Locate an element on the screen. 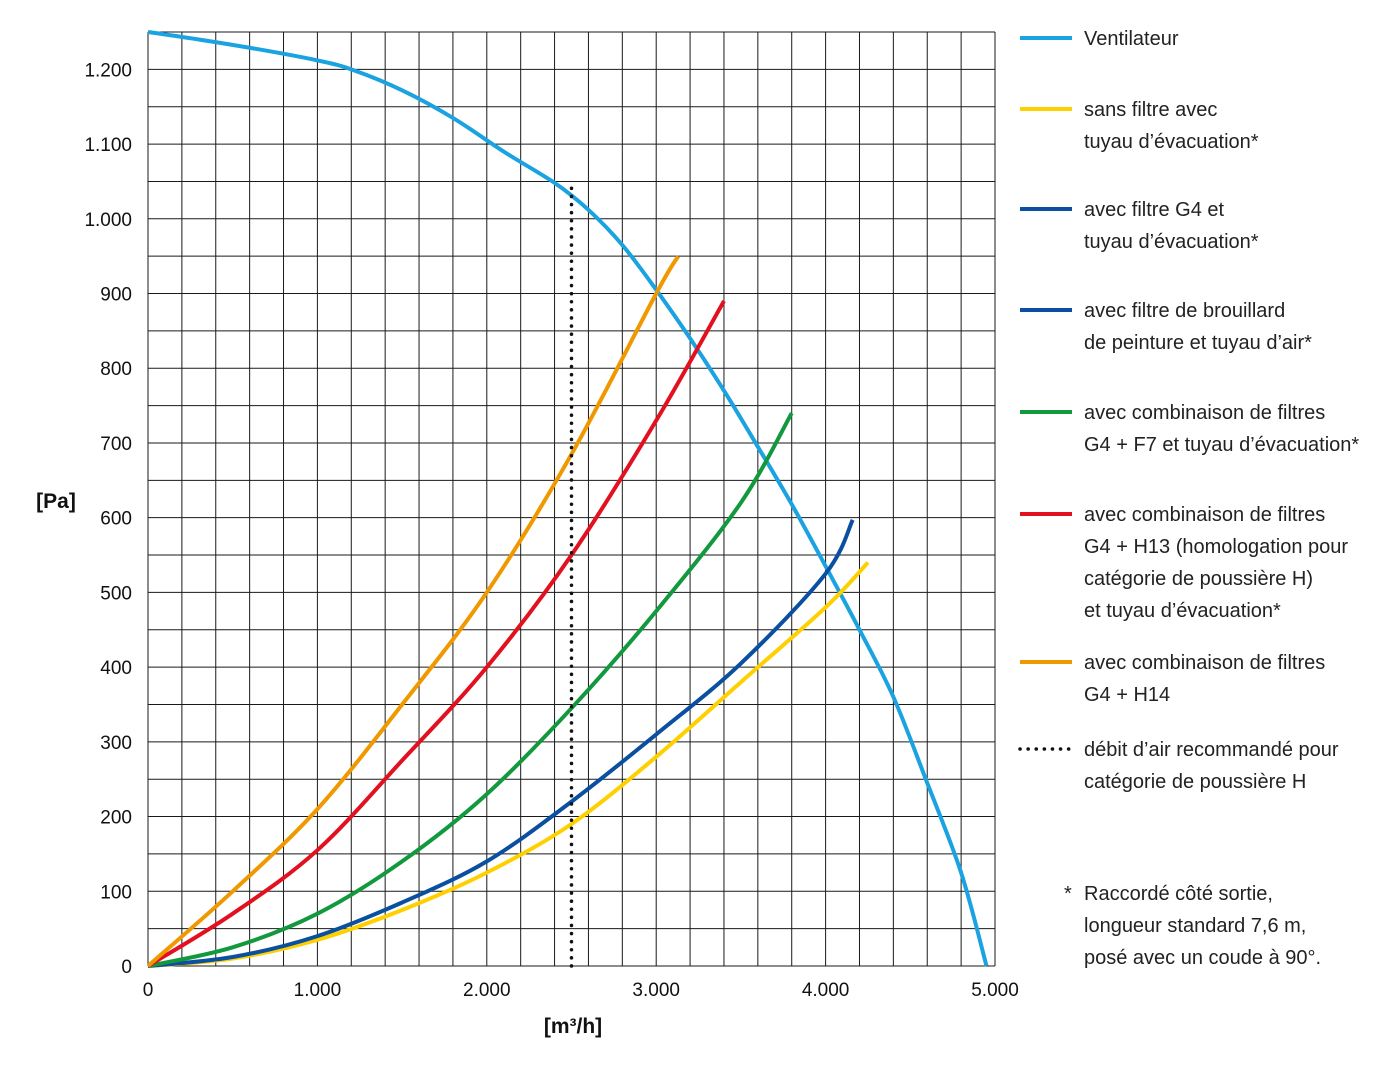 The width and height of the screenshot is (1400, 1067). footnote-line: longueur standard 7,6 m, is located at coordinates (1195, 926).